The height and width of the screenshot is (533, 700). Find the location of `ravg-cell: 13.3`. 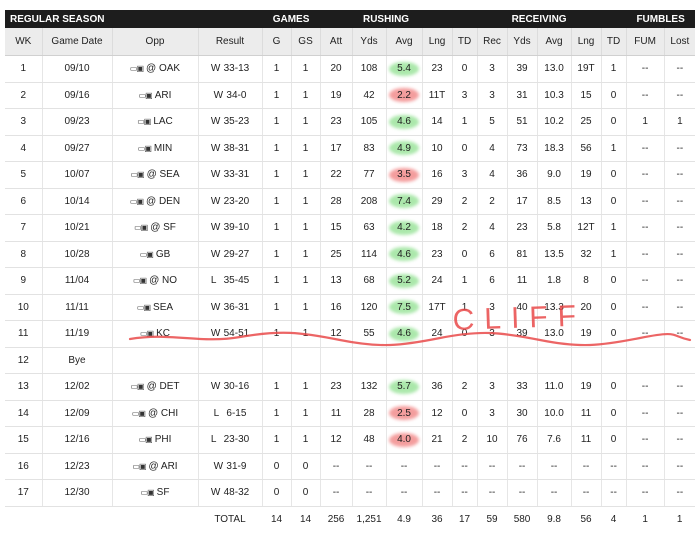

ravg-cell: 13.3 is located at coordinates (554, 307).